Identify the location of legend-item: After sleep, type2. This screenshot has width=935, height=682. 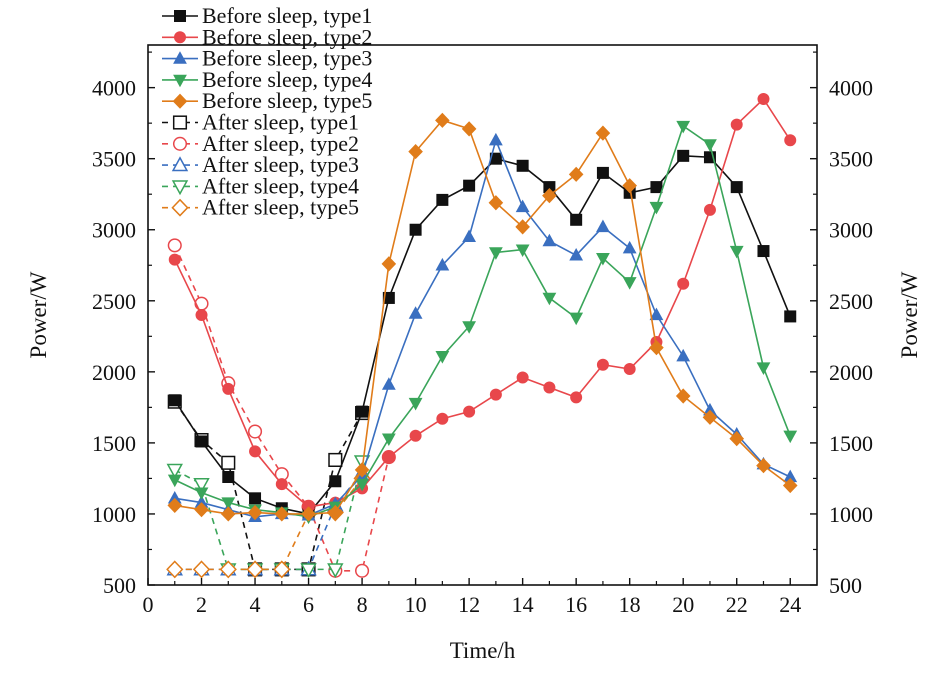
(260, 143).